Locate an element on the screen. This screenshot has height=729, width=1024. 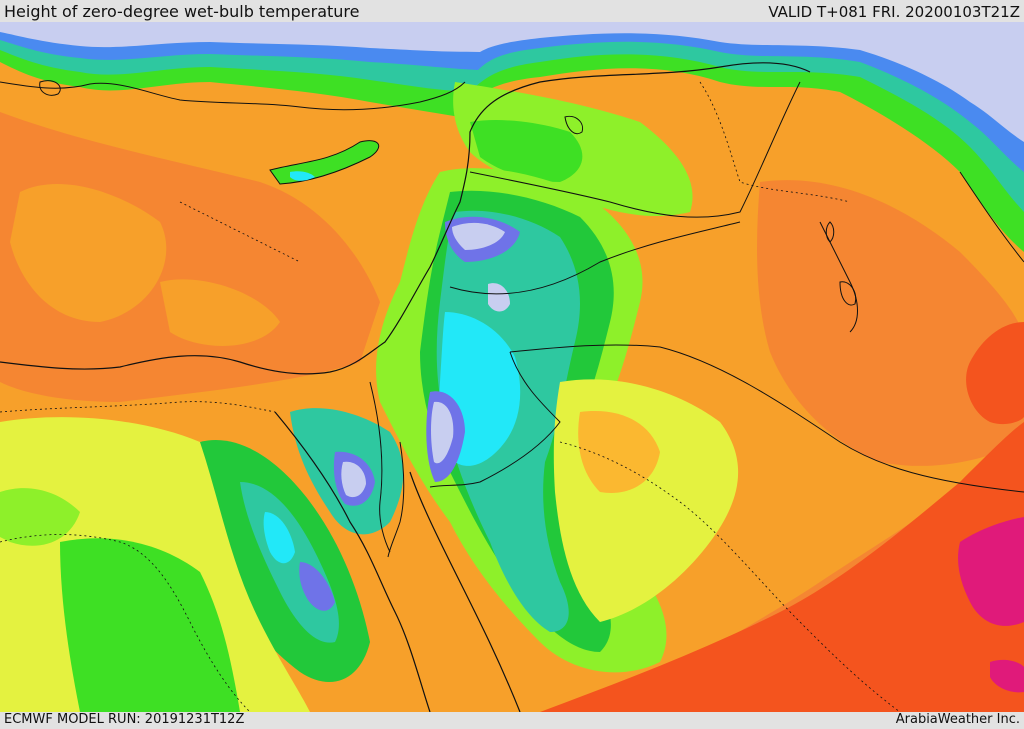
lebanon-lavender is located at coordinates (478, 236).